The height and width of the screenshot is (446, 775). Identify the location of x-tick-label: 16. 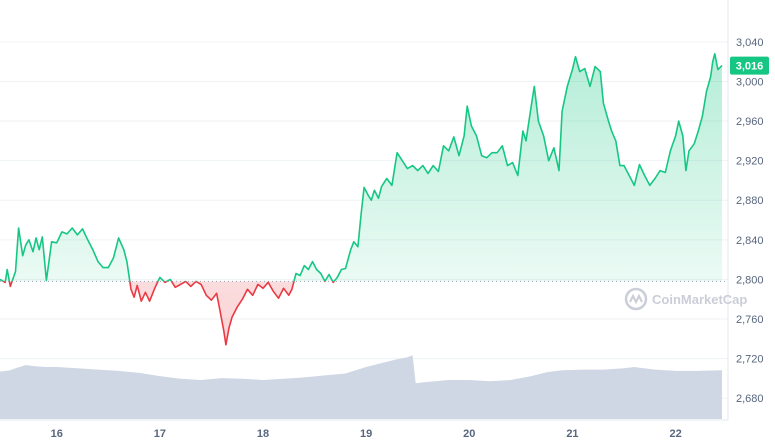
(57, 434).